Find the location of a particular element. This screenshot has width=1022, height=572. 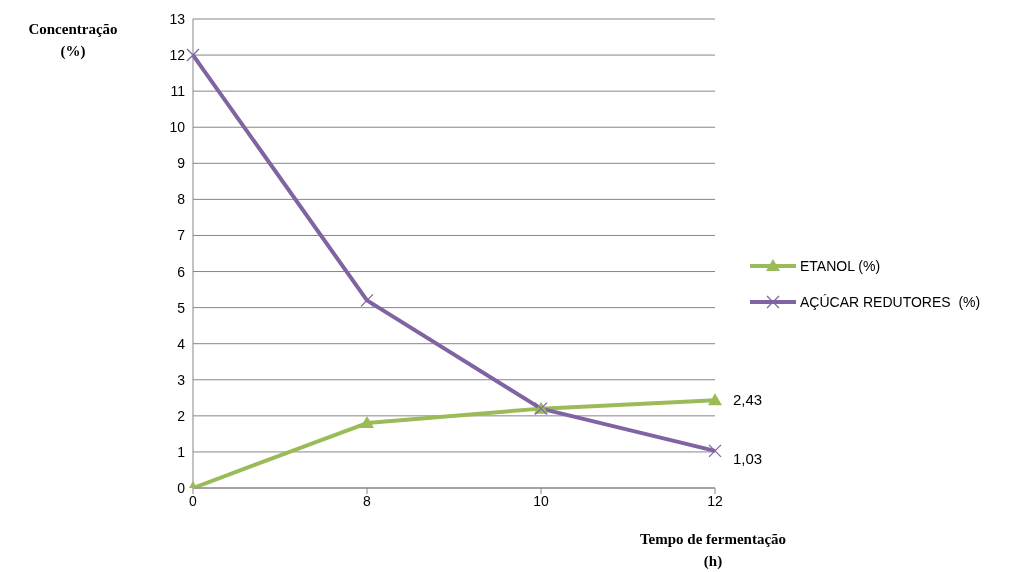

y-tick-label: 8 is located at coordinates (181, 199).